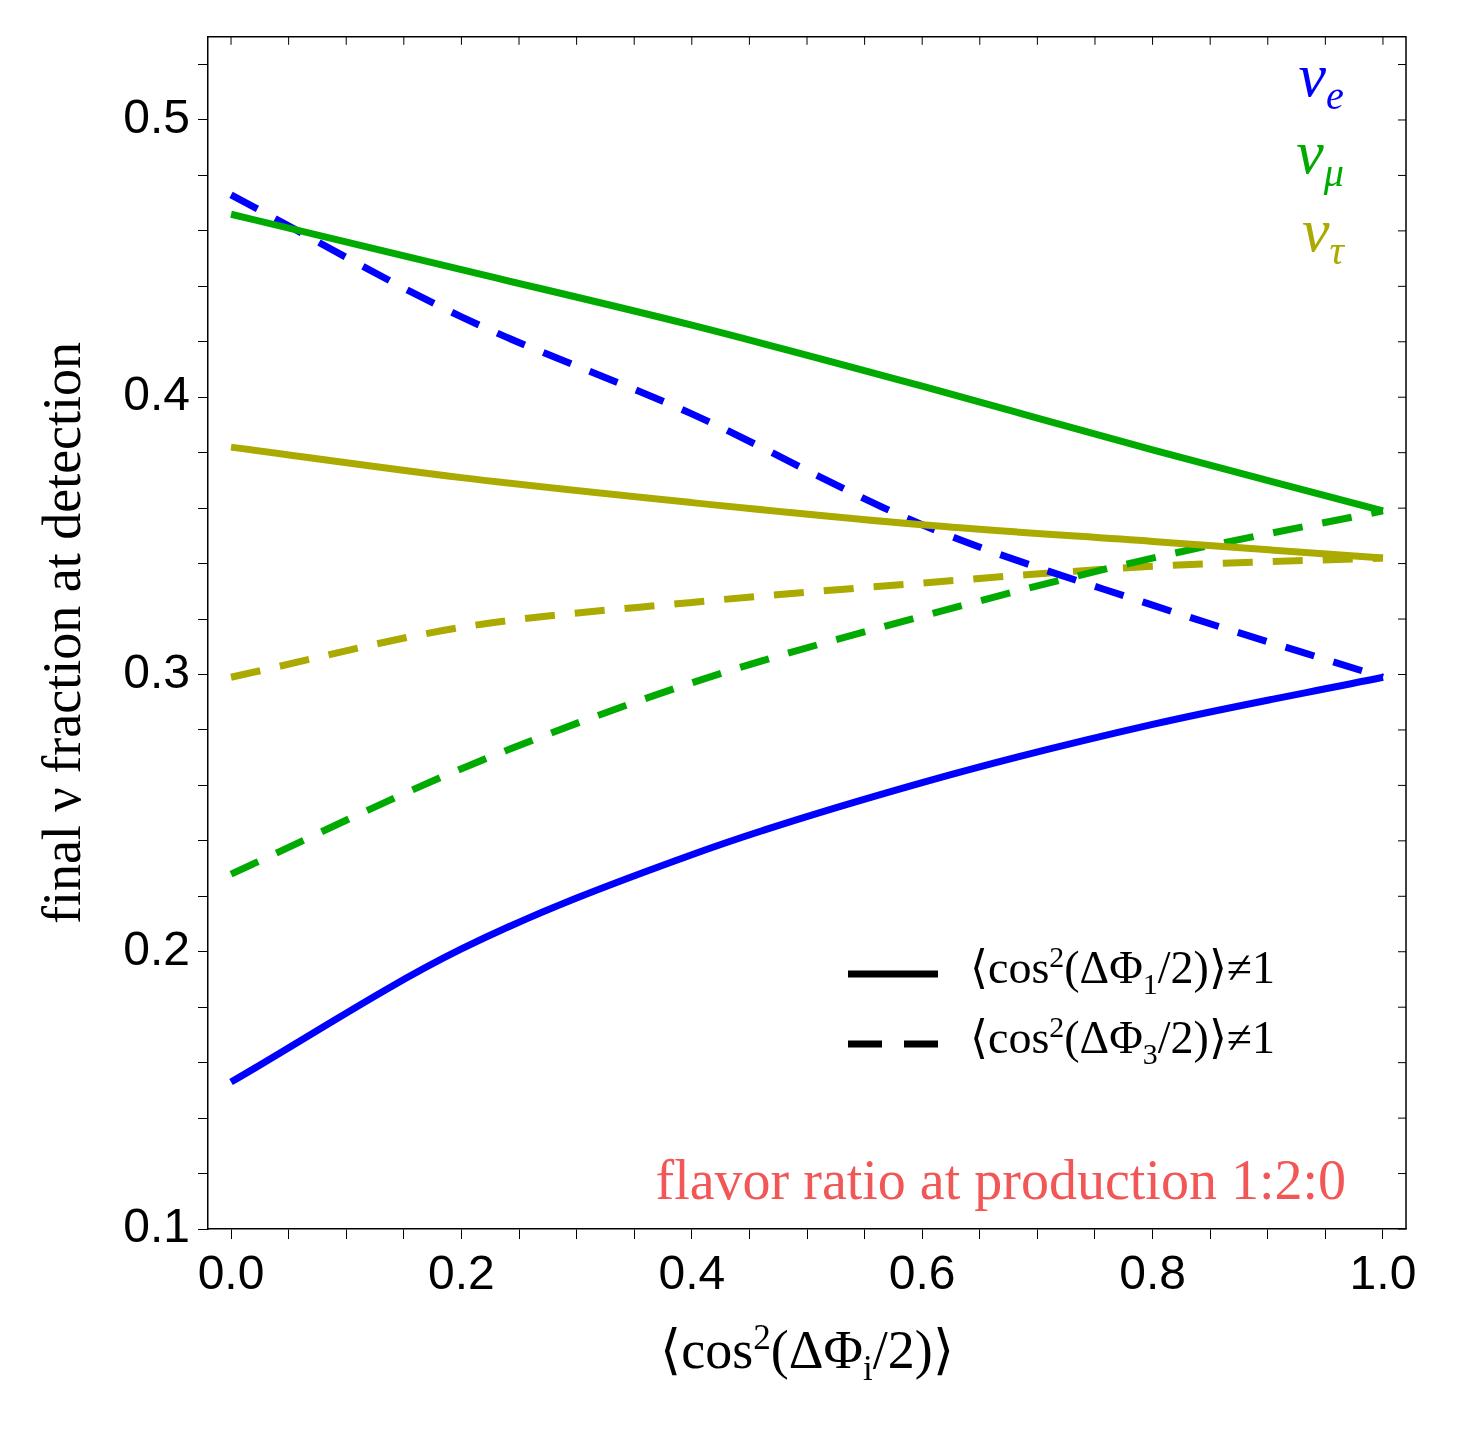 This screenshot has height=1438, width=1480. Describe the element at coordinates (1322, 235) in the screenshot. I see `text: ν$_{τ}$` at that location.